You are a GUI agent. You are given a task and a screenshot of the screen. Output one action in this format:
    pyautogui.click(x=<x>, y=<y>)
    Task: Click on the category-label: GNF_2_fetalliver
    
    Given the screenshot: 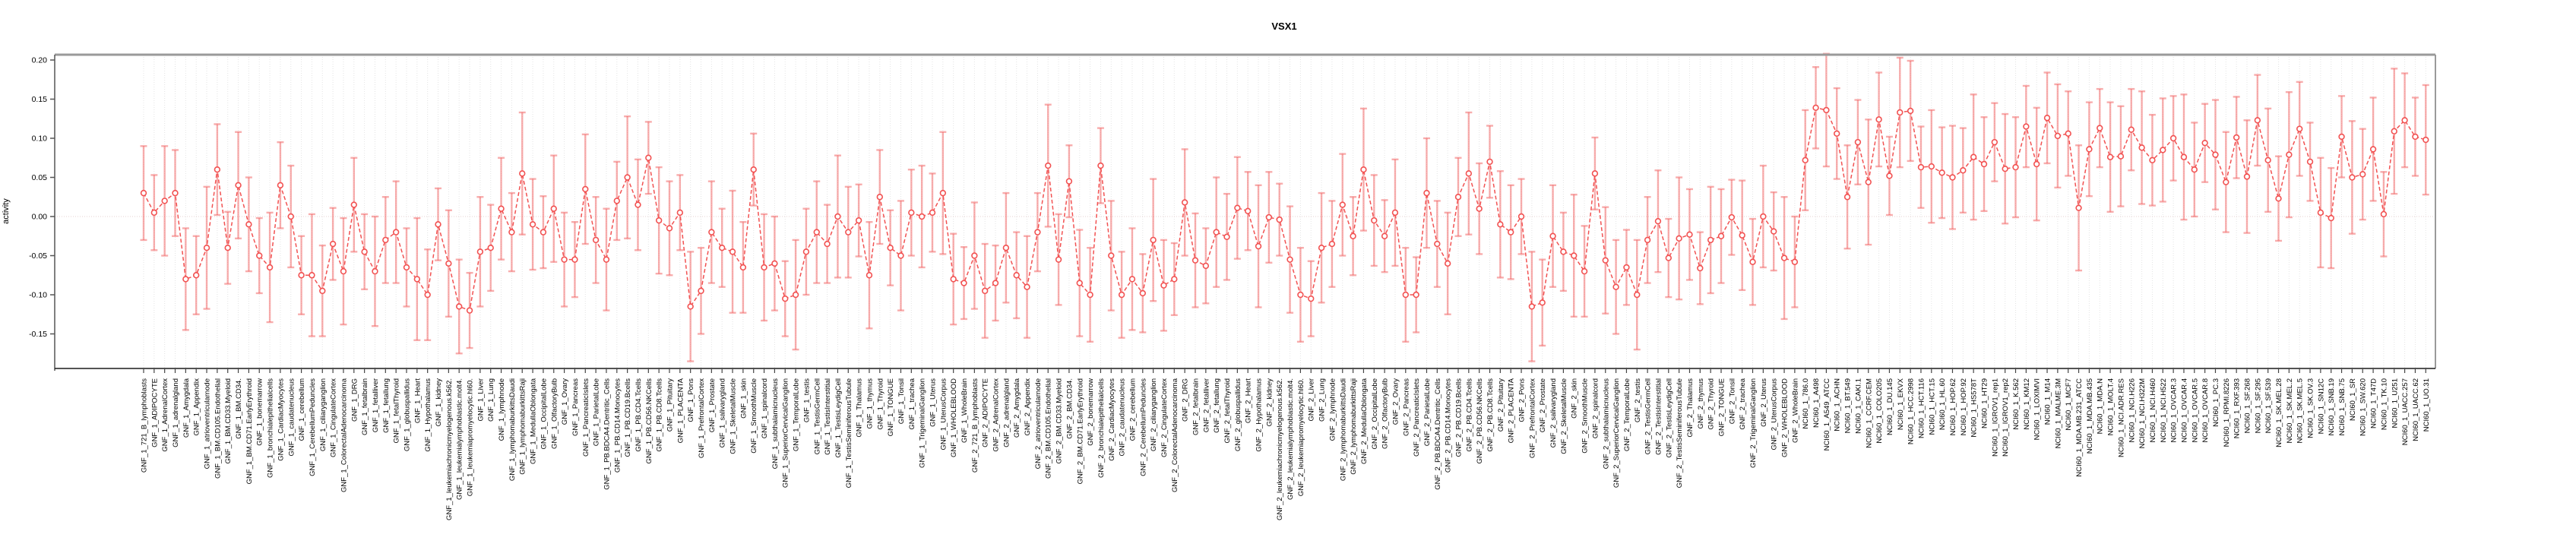 What is the action you would take?
    pyautogui.click(x=1206, y=405)
    